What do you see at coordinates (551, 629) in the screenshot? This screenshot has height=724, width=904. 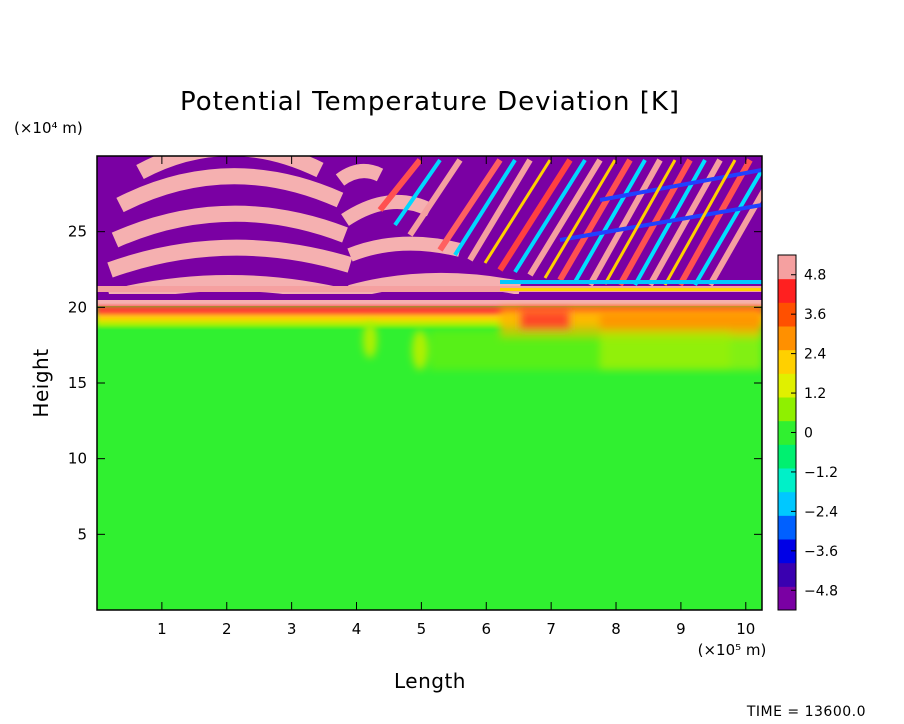 I see `x-tick-label: 7` at bounding box center [551, 629].